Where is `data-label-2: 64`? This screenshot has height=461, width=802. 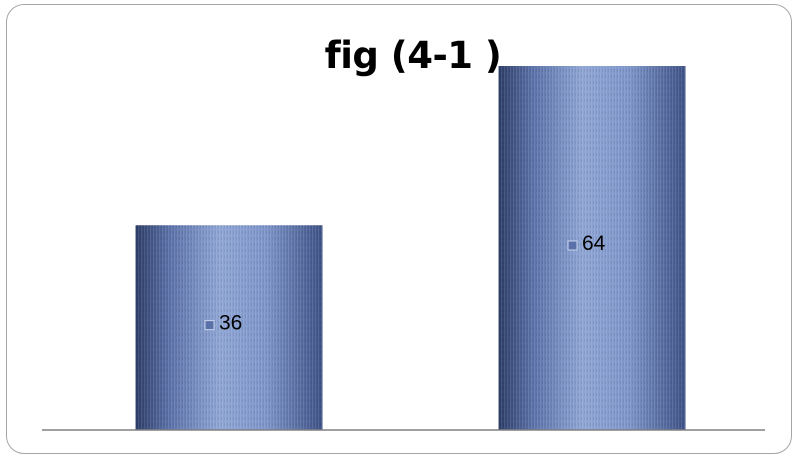
data-label-2: 64 is located at coordinates (594, 243).